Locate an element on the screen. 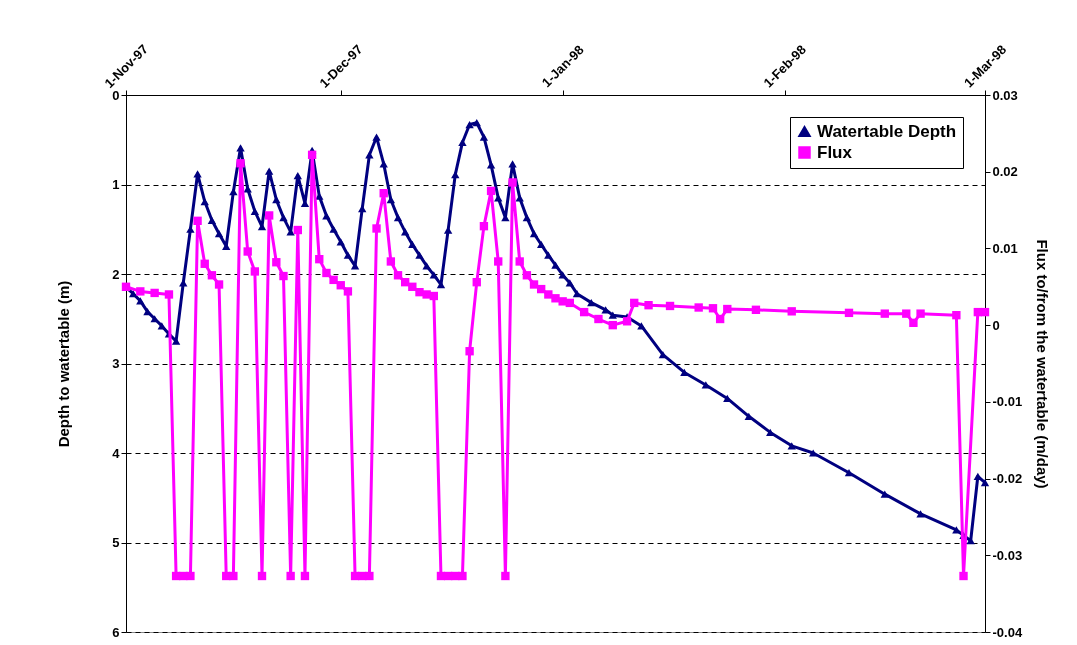  y2-axis-title: Flux to/from the watertable (m/day) is located at coordinates (1043, 364).